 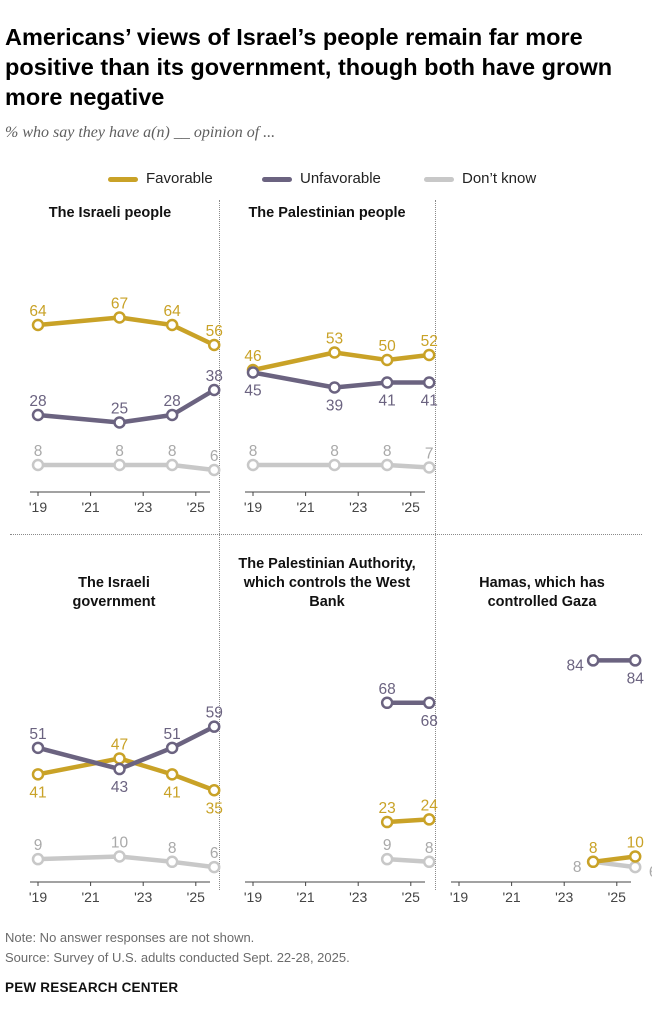 What do you see at coordinates (439, 179) in the screenshot?
I see `legend-swatch-dont-know` at bounding box center [439, 179].